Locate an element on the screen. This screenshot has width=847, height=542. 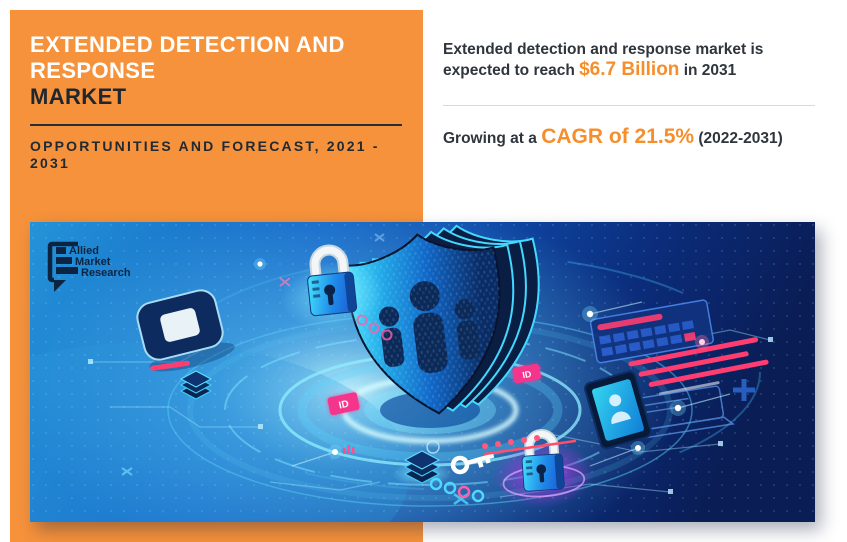
stat2-prefix: Growing at a is located at coordinates (492, 138).